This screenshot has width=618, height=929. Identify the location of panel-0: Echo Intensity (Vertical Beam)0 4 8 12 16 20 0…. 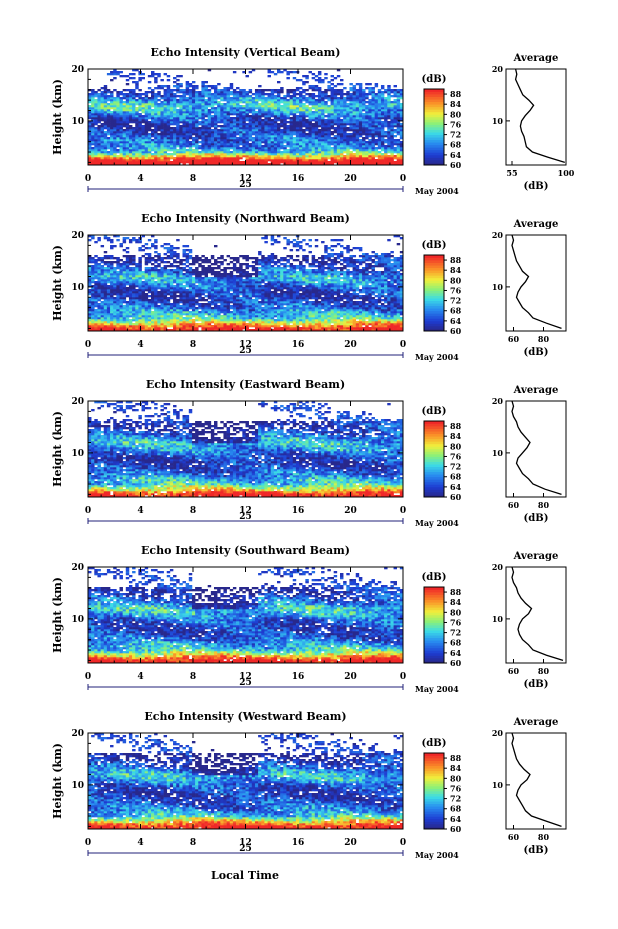
(313, 121).